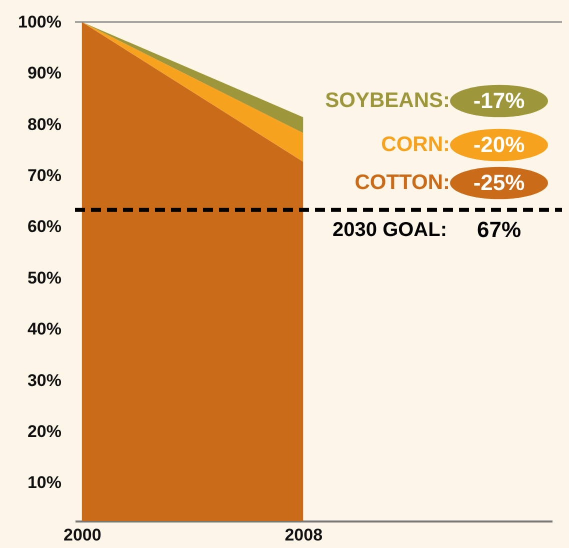 This screenshot has width=569, height=548. Describe the element at coordinates (303, 535) in the screenshot. I see `x-tick-label: 2008` at that location.